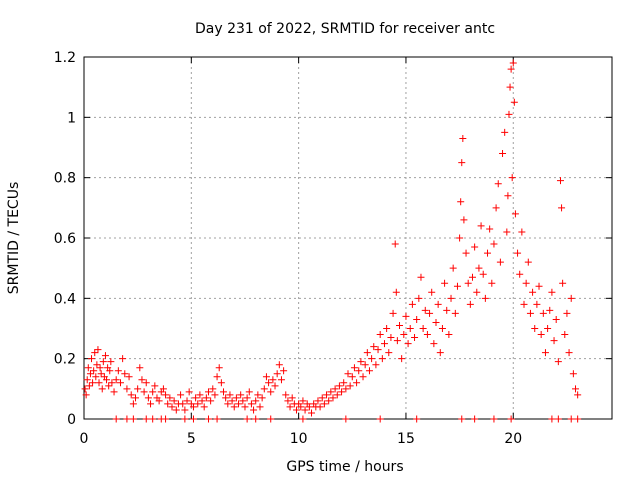  What do you see at coordinates (191, 439) in the screenshot?
I see `x-tick-label: 5` at bounding box center [191, 439].